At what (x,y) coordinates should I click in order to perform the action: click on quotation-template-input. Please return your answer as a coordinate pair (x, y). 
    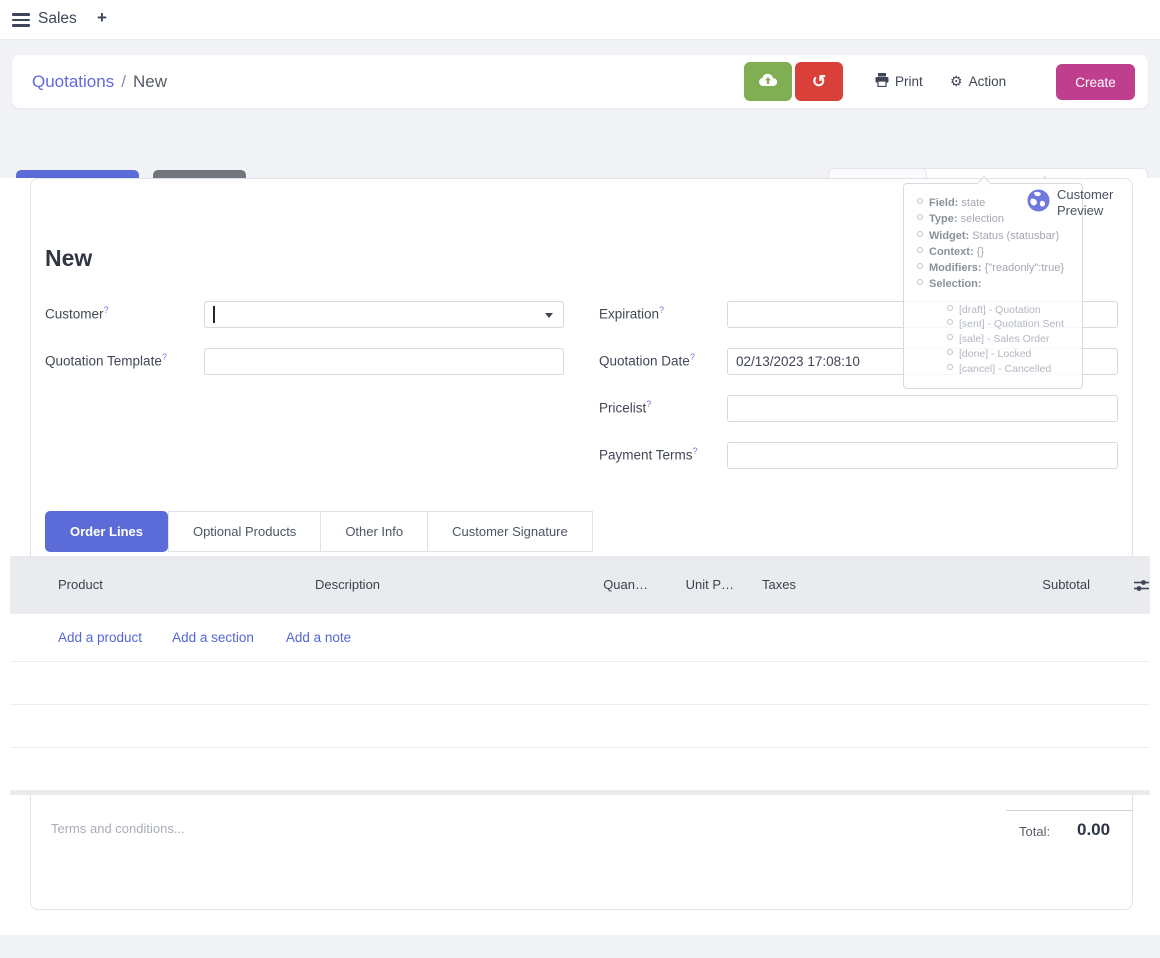
    Looking at the image, I should click on (384, 361).